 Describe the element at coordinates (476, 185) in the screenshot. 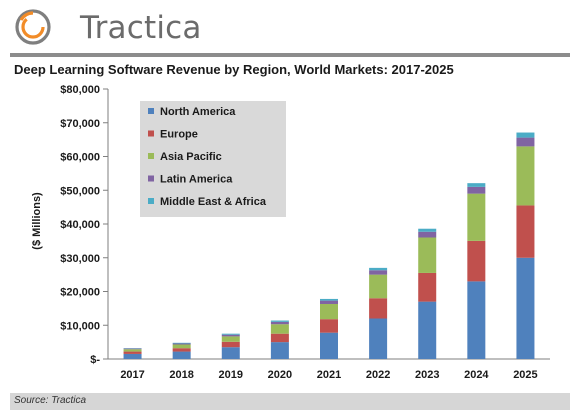

I see `bar-middle-east-africa-2024` at that location.